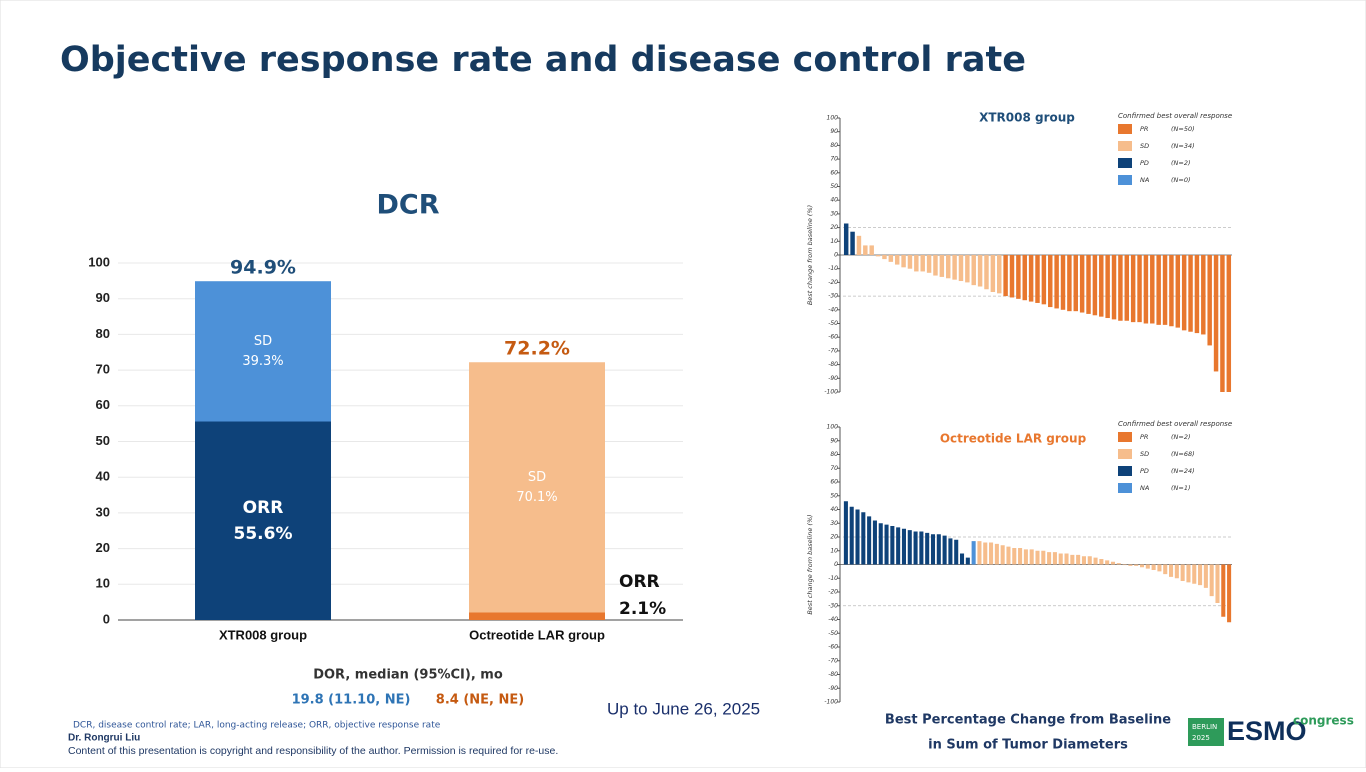  Describe the element at coordinates (103, 476) in the screenshot. I see `y-tick-label: 40` at that location.